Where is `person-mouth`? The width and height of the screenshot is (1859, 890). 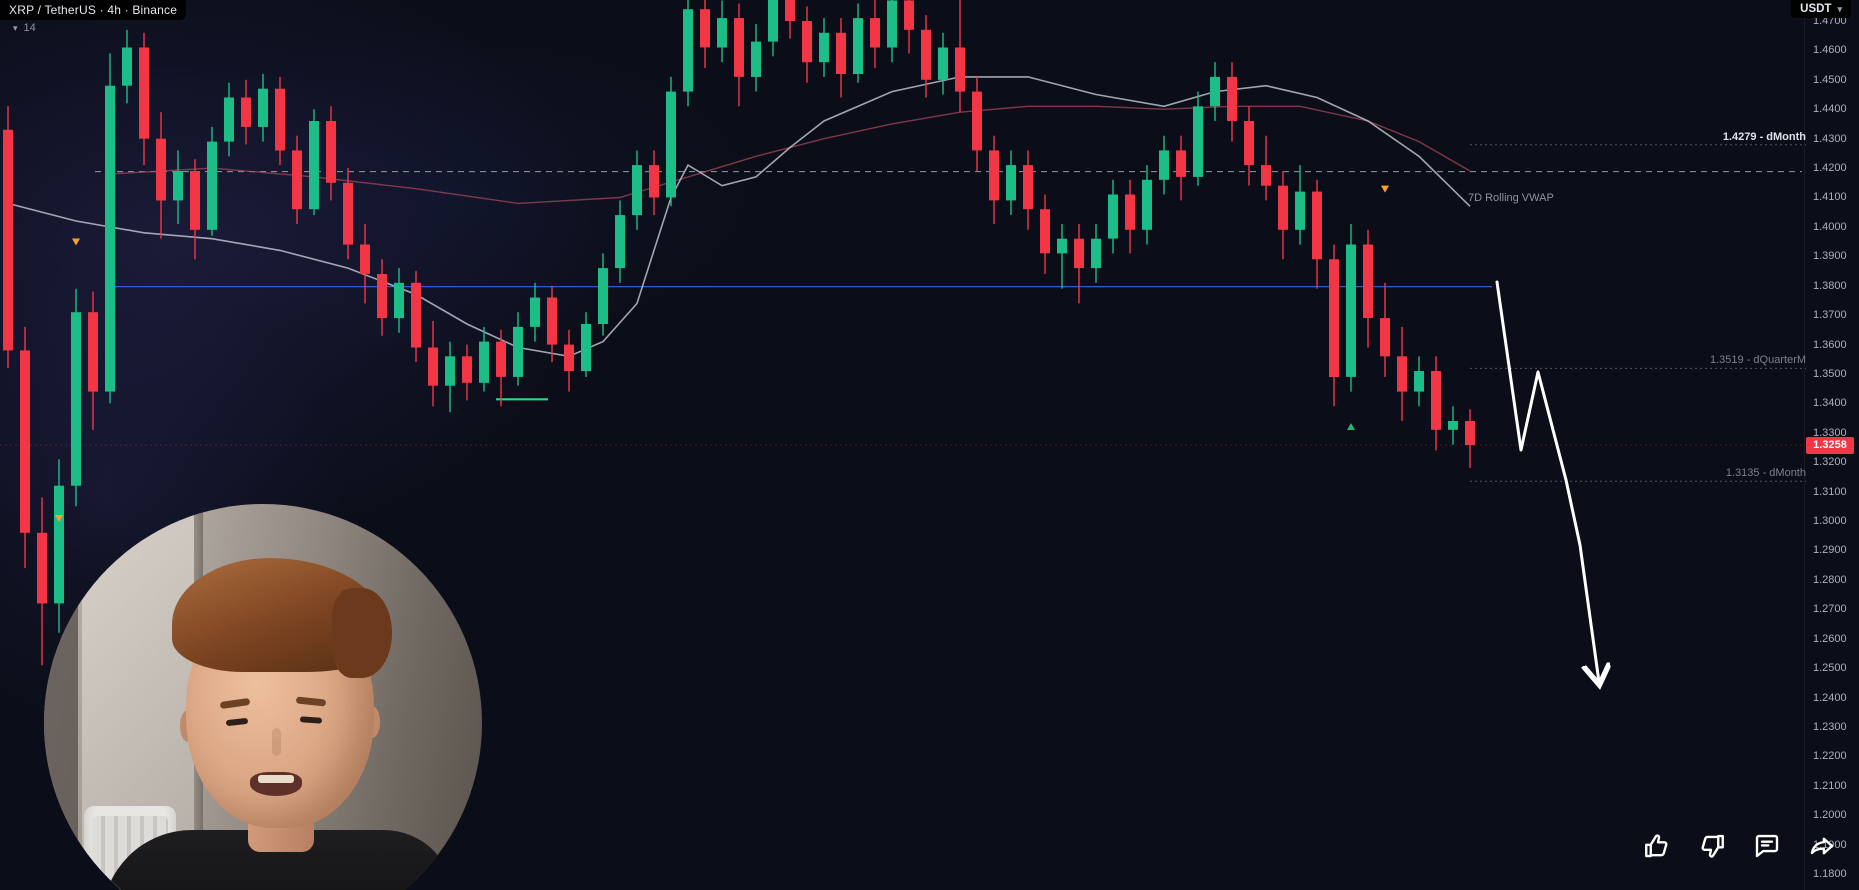
person-mouth is located at coordinates (276, 784).